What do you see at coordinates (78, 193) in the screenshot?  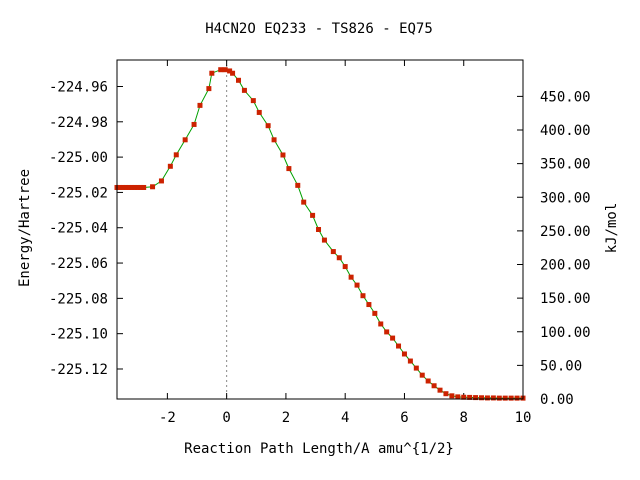 I see `y-tick-label: -225.02` at bounding box center [78, 193].